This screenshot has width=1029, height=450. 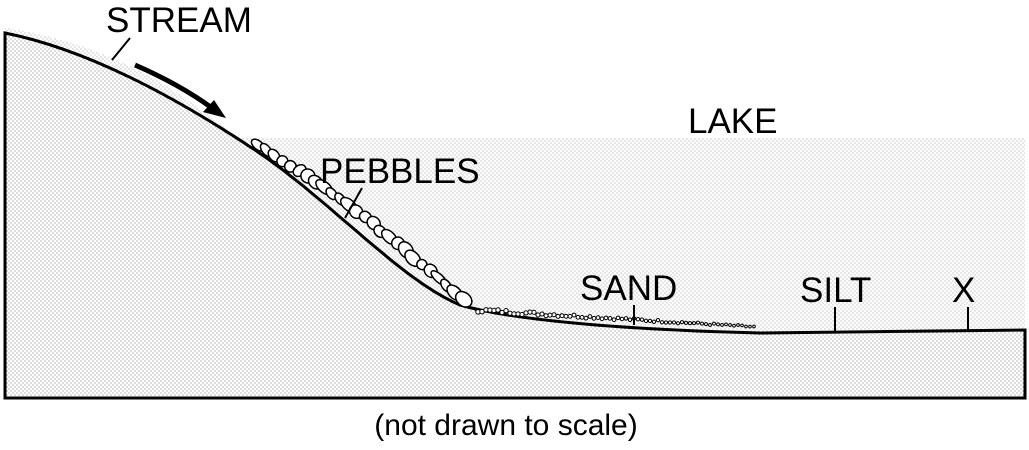 I want to click on pebbles-label: PEBBLES, so click(x=400, y=171).